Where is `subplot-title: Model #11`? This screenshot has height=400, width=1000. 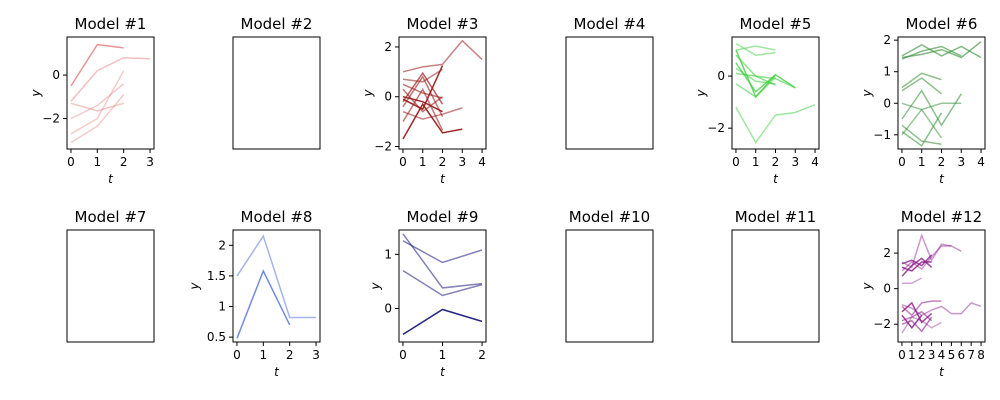
subplot-title: Model #11 is located at coordinates (775, 217).